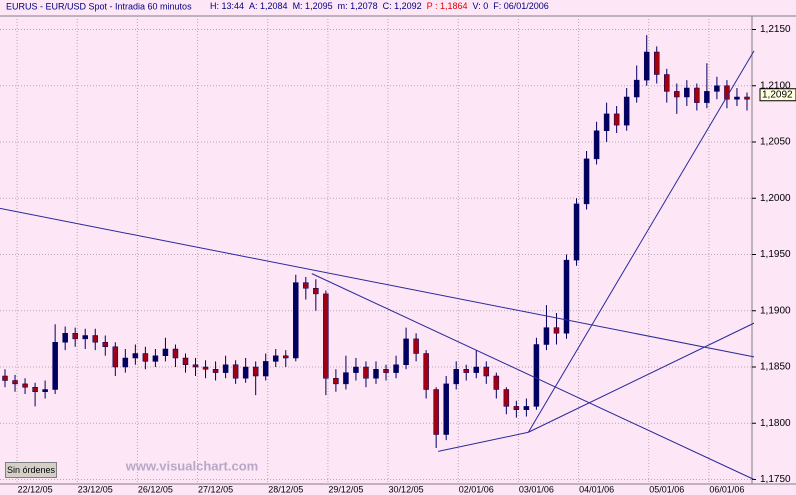  What do you see at coordinates (775, 479) in the screenshot?
I see `y-tick-label: 1,1750` at bounding box center [775, 479].